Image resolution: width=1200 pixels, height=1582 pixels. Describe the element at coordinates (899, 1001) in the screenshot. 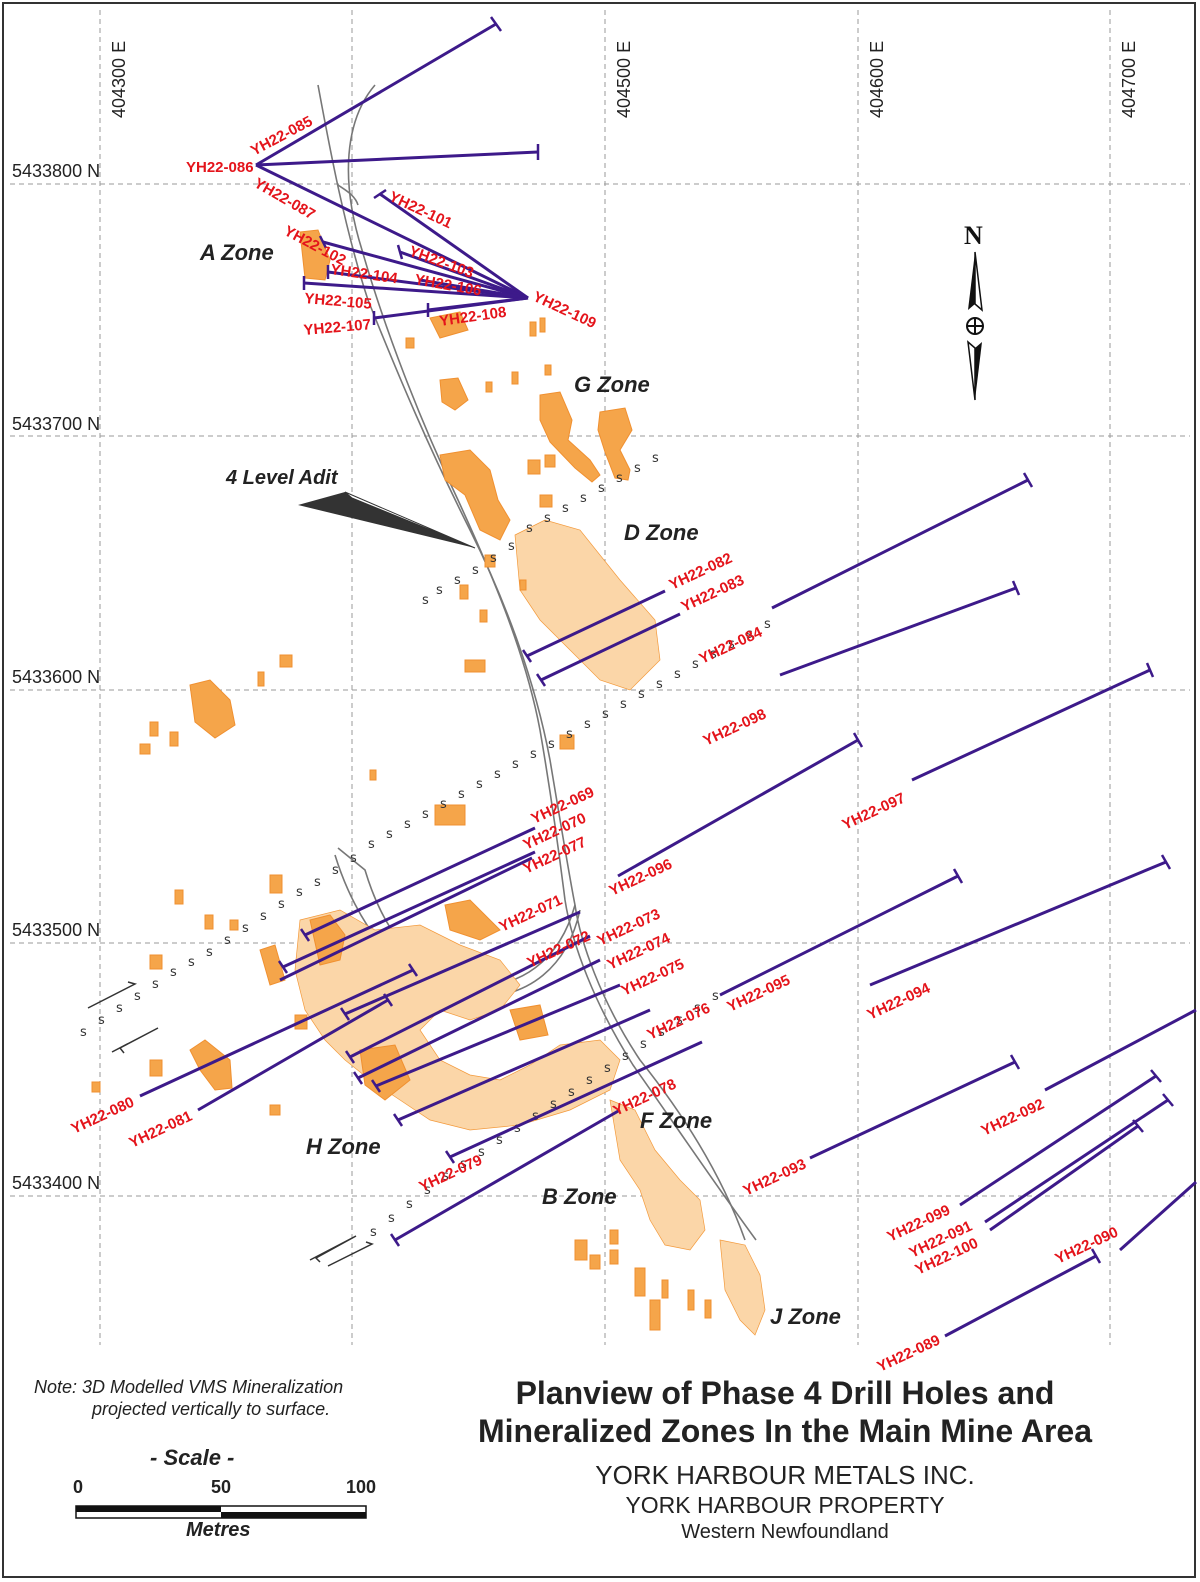

I see `hole-label: YH22-094` at that location.